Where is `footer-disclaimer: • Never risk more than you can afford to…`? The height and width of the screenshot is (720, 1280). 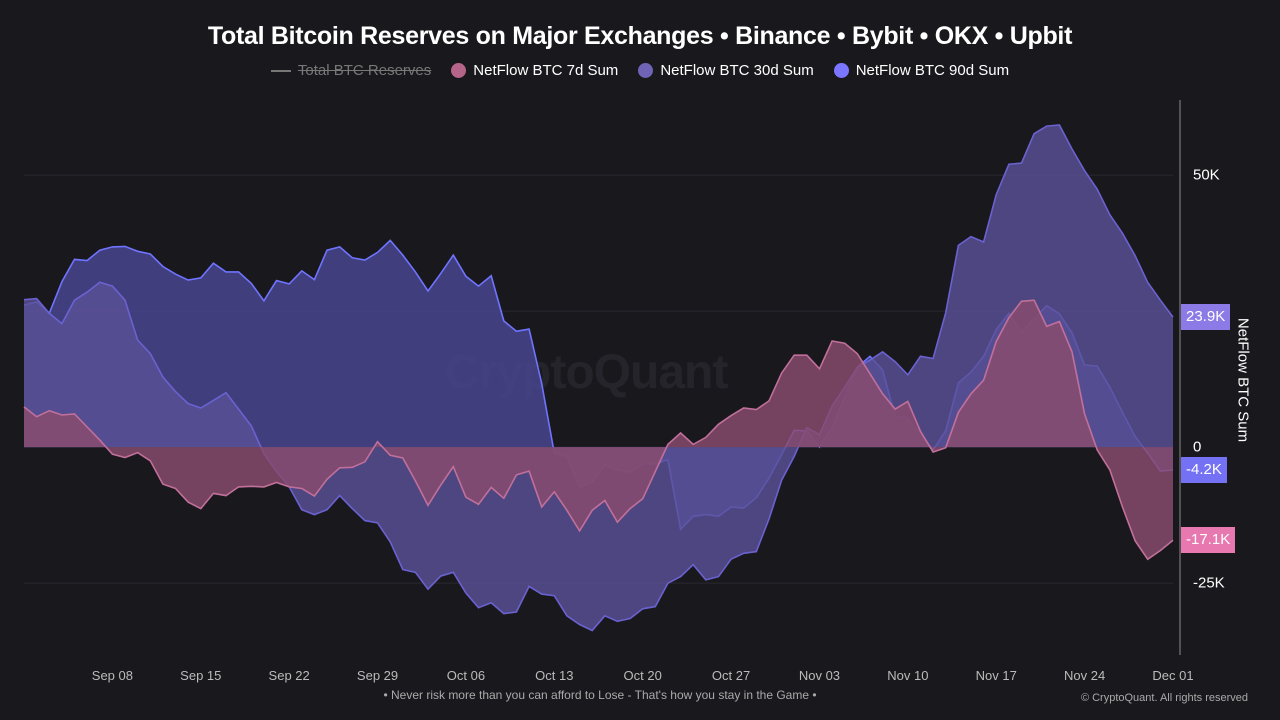 footer-disclaimer: • Never risk more than you can afford to… is located at coordinates (600, 695).